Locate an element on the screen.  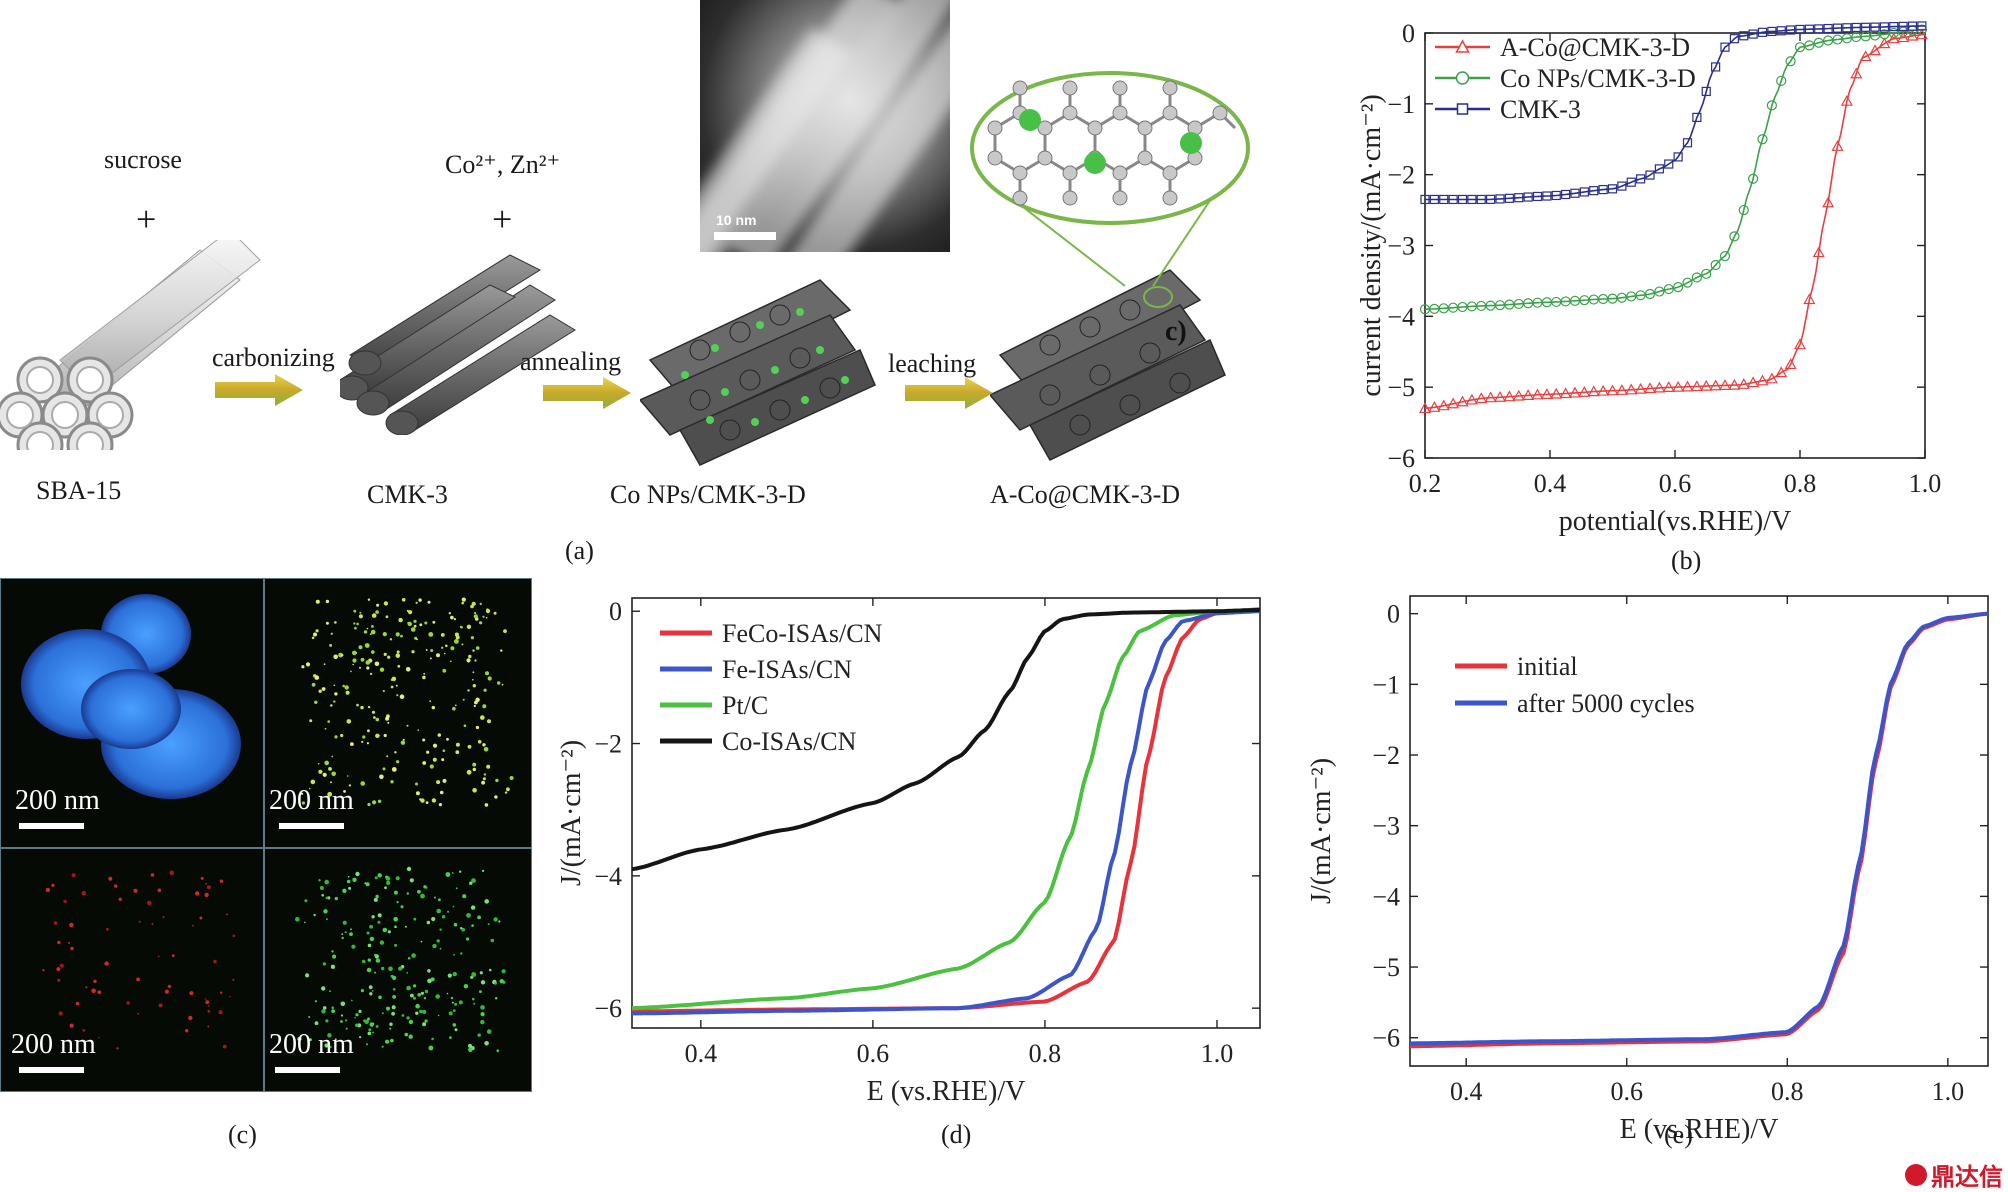
x-tick-label: 0.6 is located at coordinates (1627, 1091).